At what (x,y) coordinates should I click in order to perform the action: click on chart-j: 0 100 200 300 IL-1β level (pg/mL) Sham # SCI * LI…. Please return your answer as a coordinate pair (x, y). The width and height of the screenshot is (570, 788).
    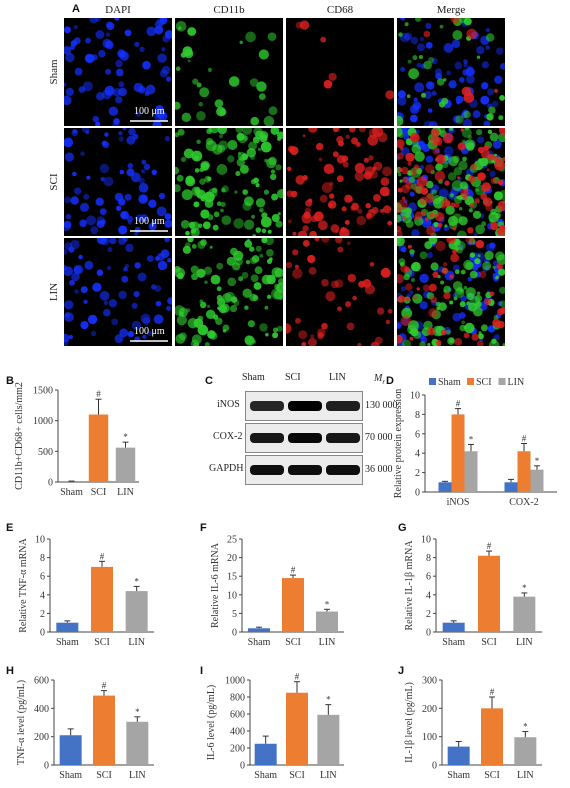
    Looking at the image, I should click on (473, 728).